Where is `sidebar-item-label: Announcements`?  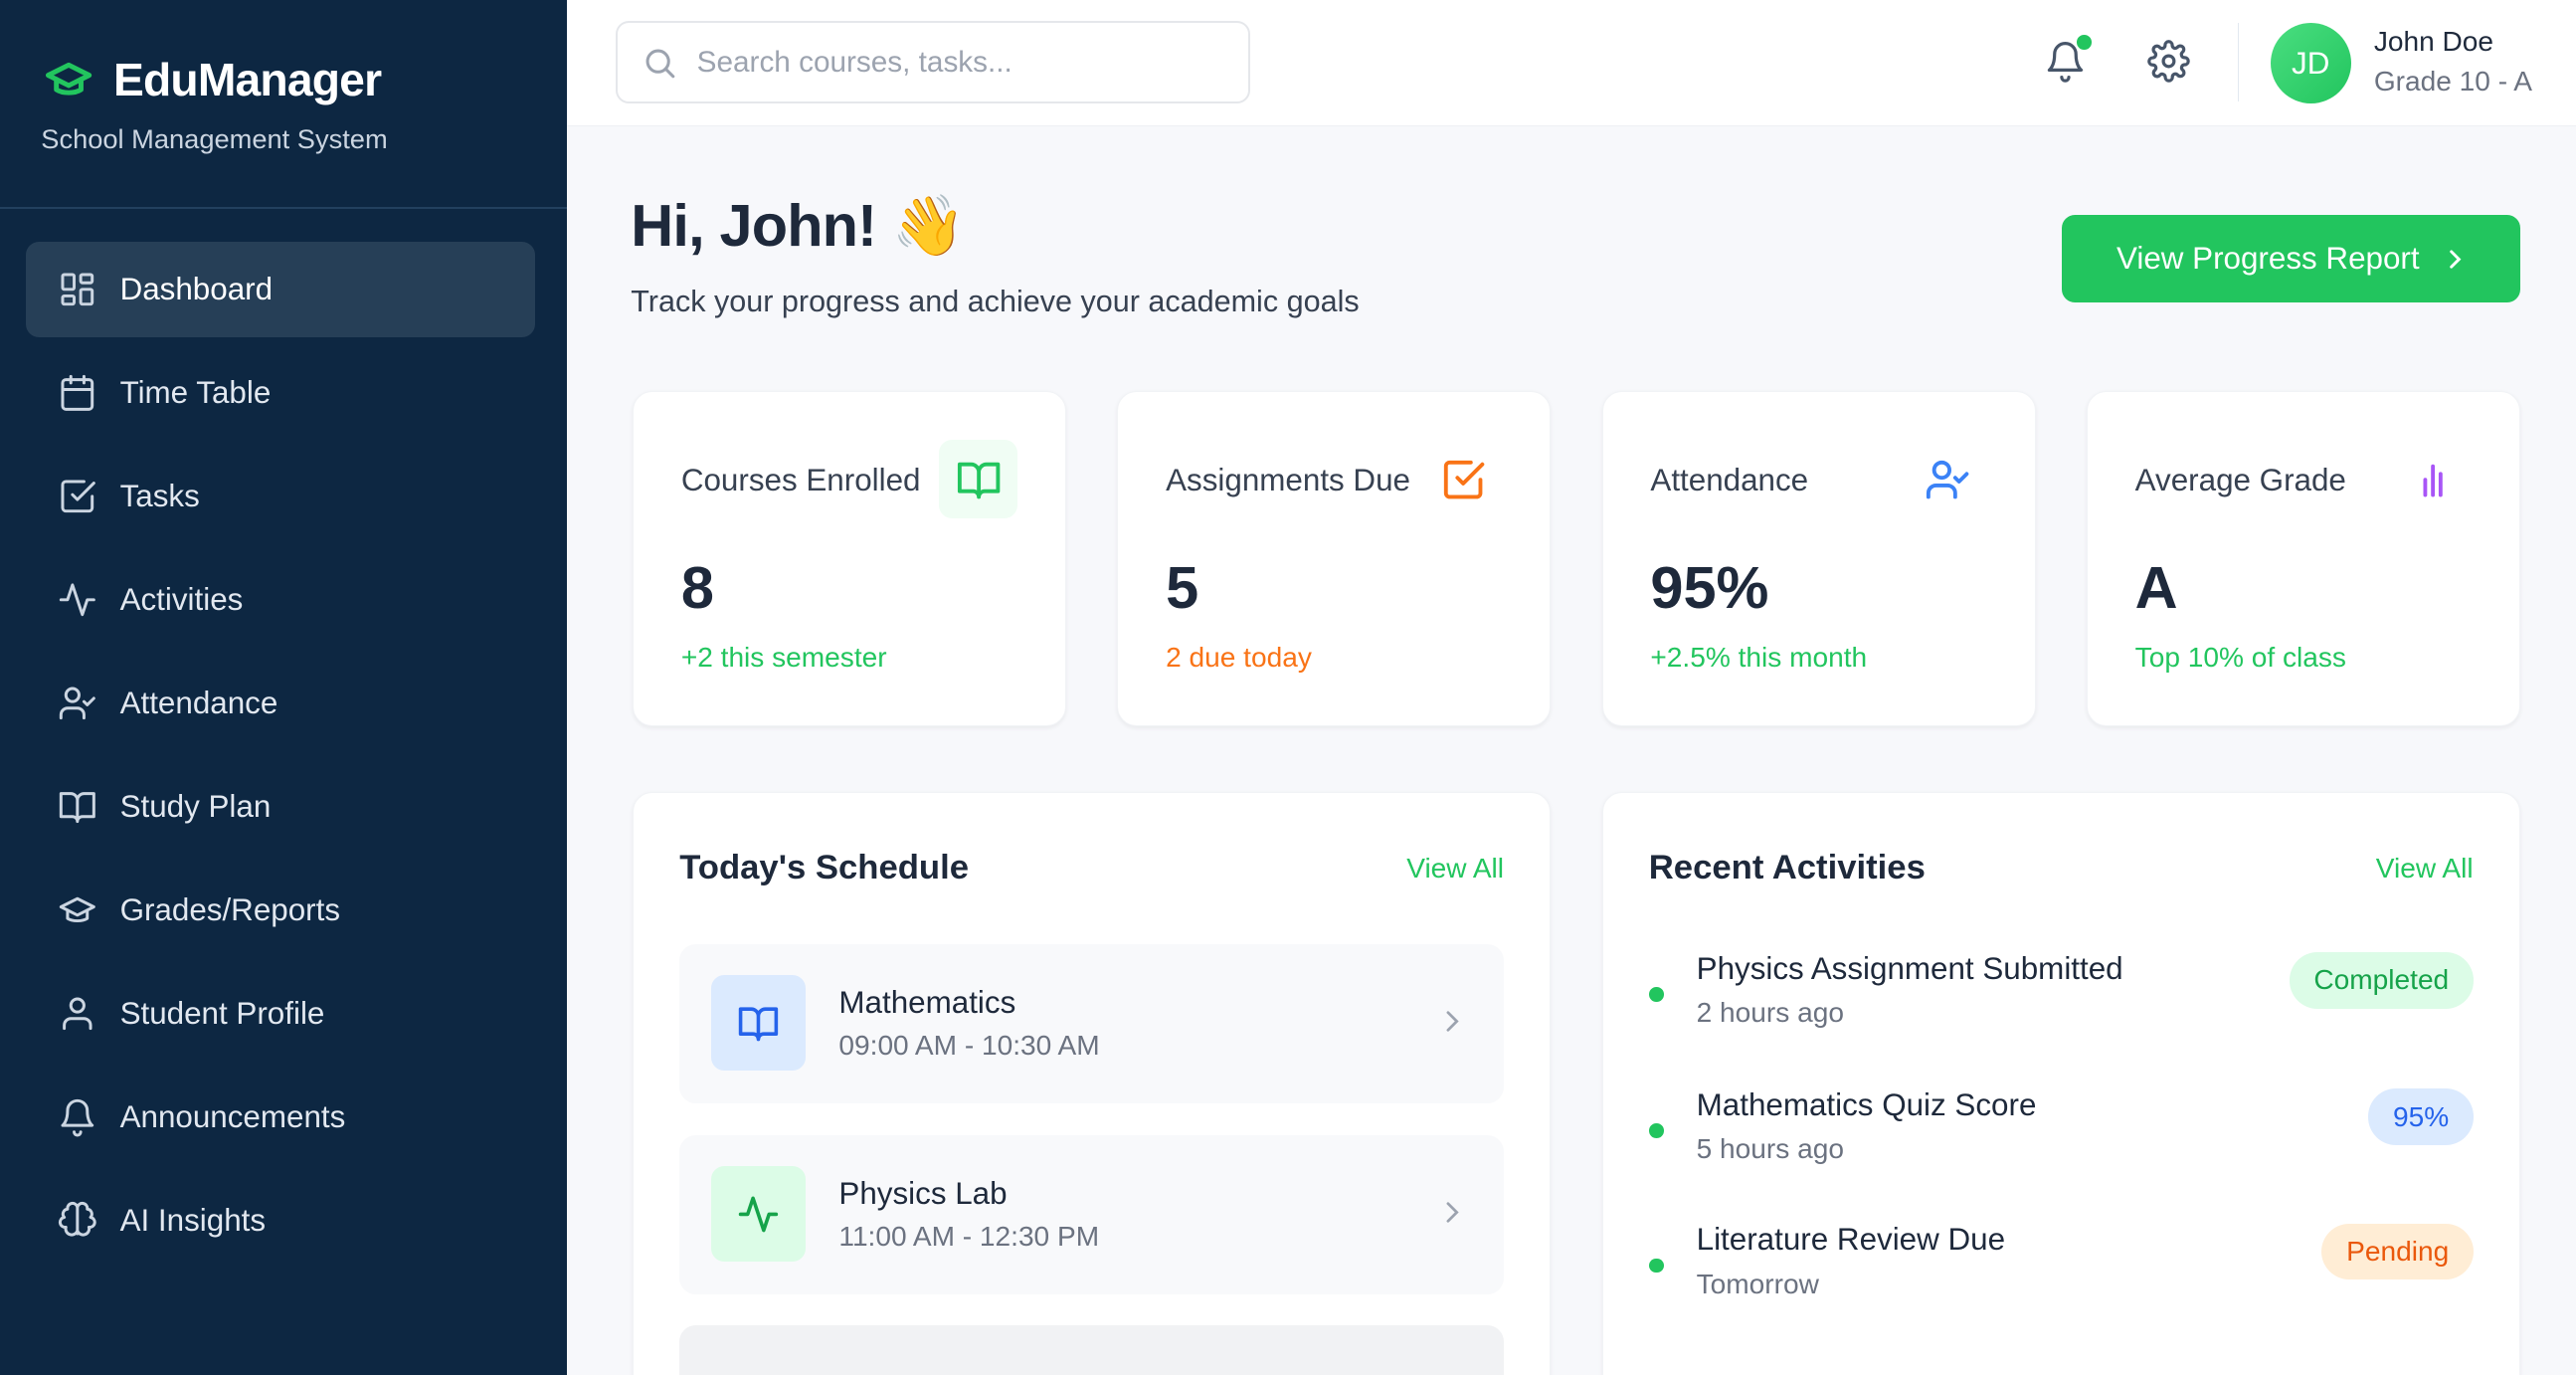
sidebar-item-label: Announcements is located at coordinates (232, 1117).